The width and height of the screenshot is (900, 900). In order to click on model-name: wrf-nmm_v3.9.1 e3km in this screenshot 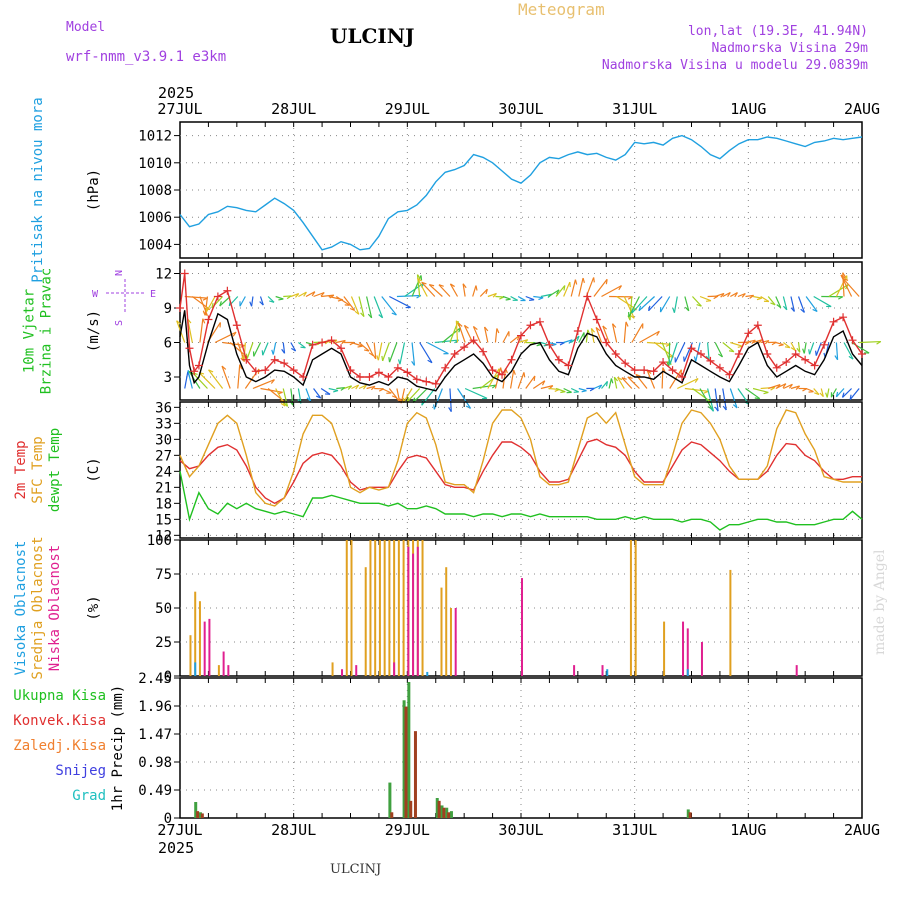, I will do `click(146, 57)`.